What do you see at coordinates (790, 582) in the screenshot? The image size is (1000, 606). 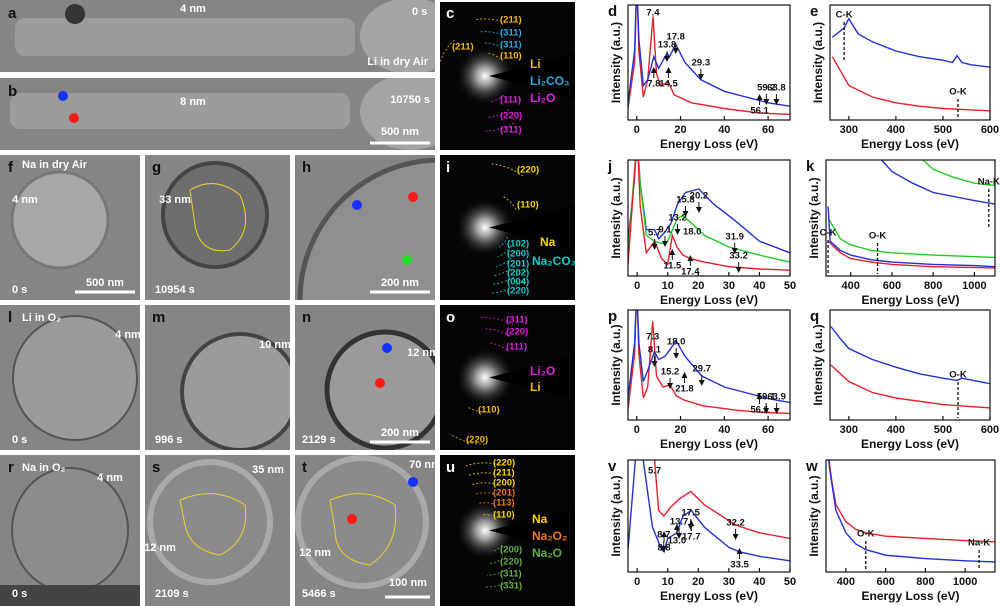 I see `x-tick-label: 50` at bounding box center [790, 582].